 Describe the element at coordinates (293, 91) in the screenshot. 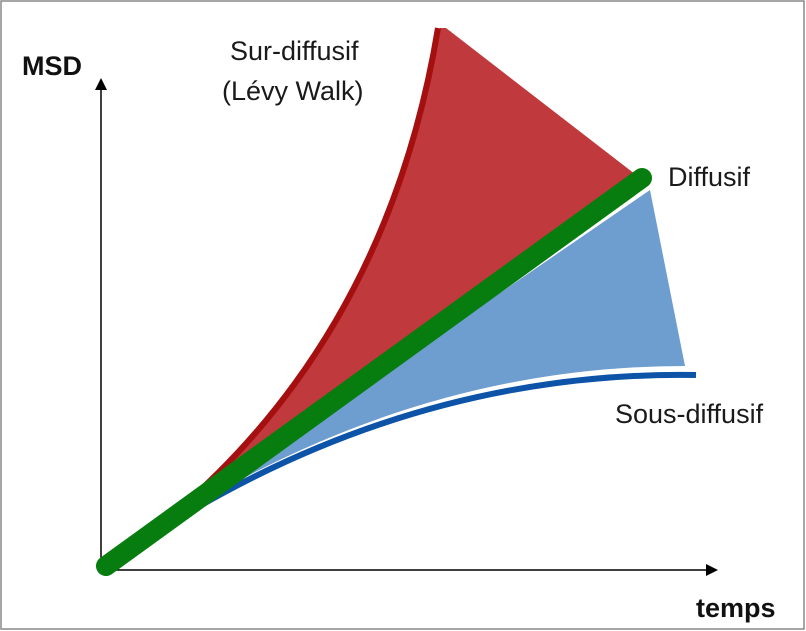

I see `super-label-sub: (Lévy Walk)` at that location.